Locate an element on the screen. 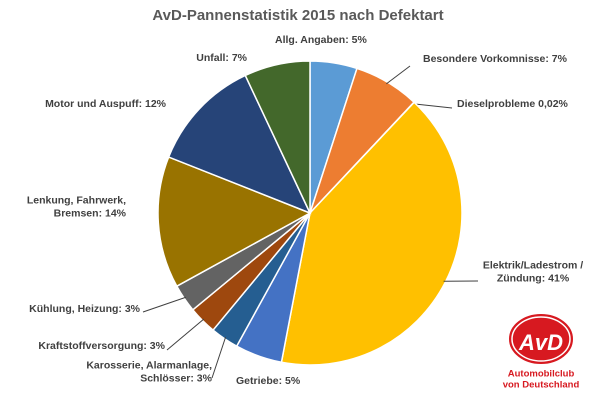 The image size is (597, 405). logo: AvD Automobilclub von Deutschland is located at coordinates (541, 352).